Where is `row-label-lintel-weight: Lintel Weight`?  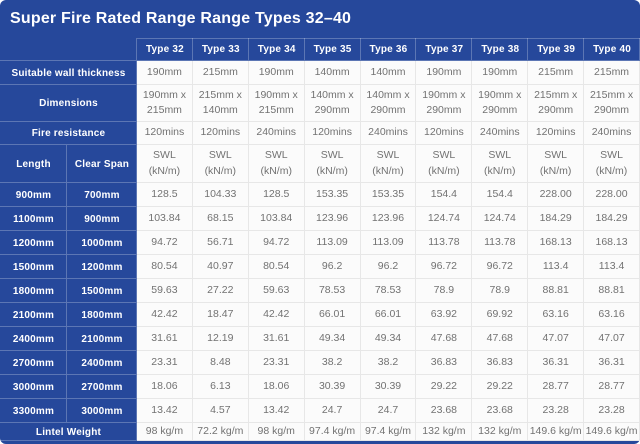 row-label-lintel-weight: Lintel Weight is located at coordinates (68, 432).